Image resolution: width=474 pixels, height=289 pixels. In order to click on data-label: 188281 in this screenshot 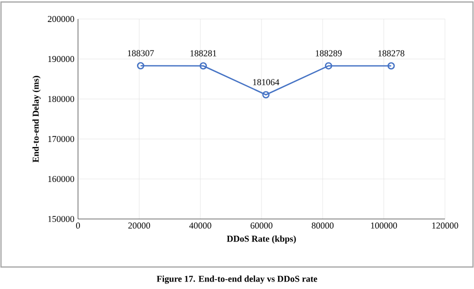, I will do `click(203, 53)`.